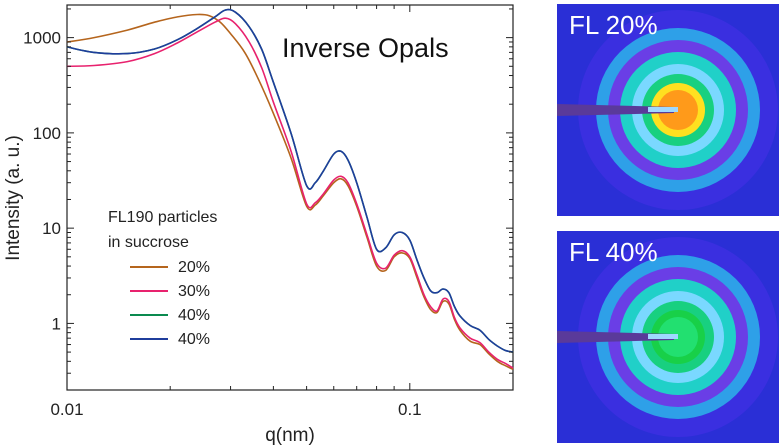 This screenshot has width=782, height=447. What do you see at coordinates (613, 25) in the screenshot?
I see `panel-label: FL 20%` at bounding box center [613, 25].